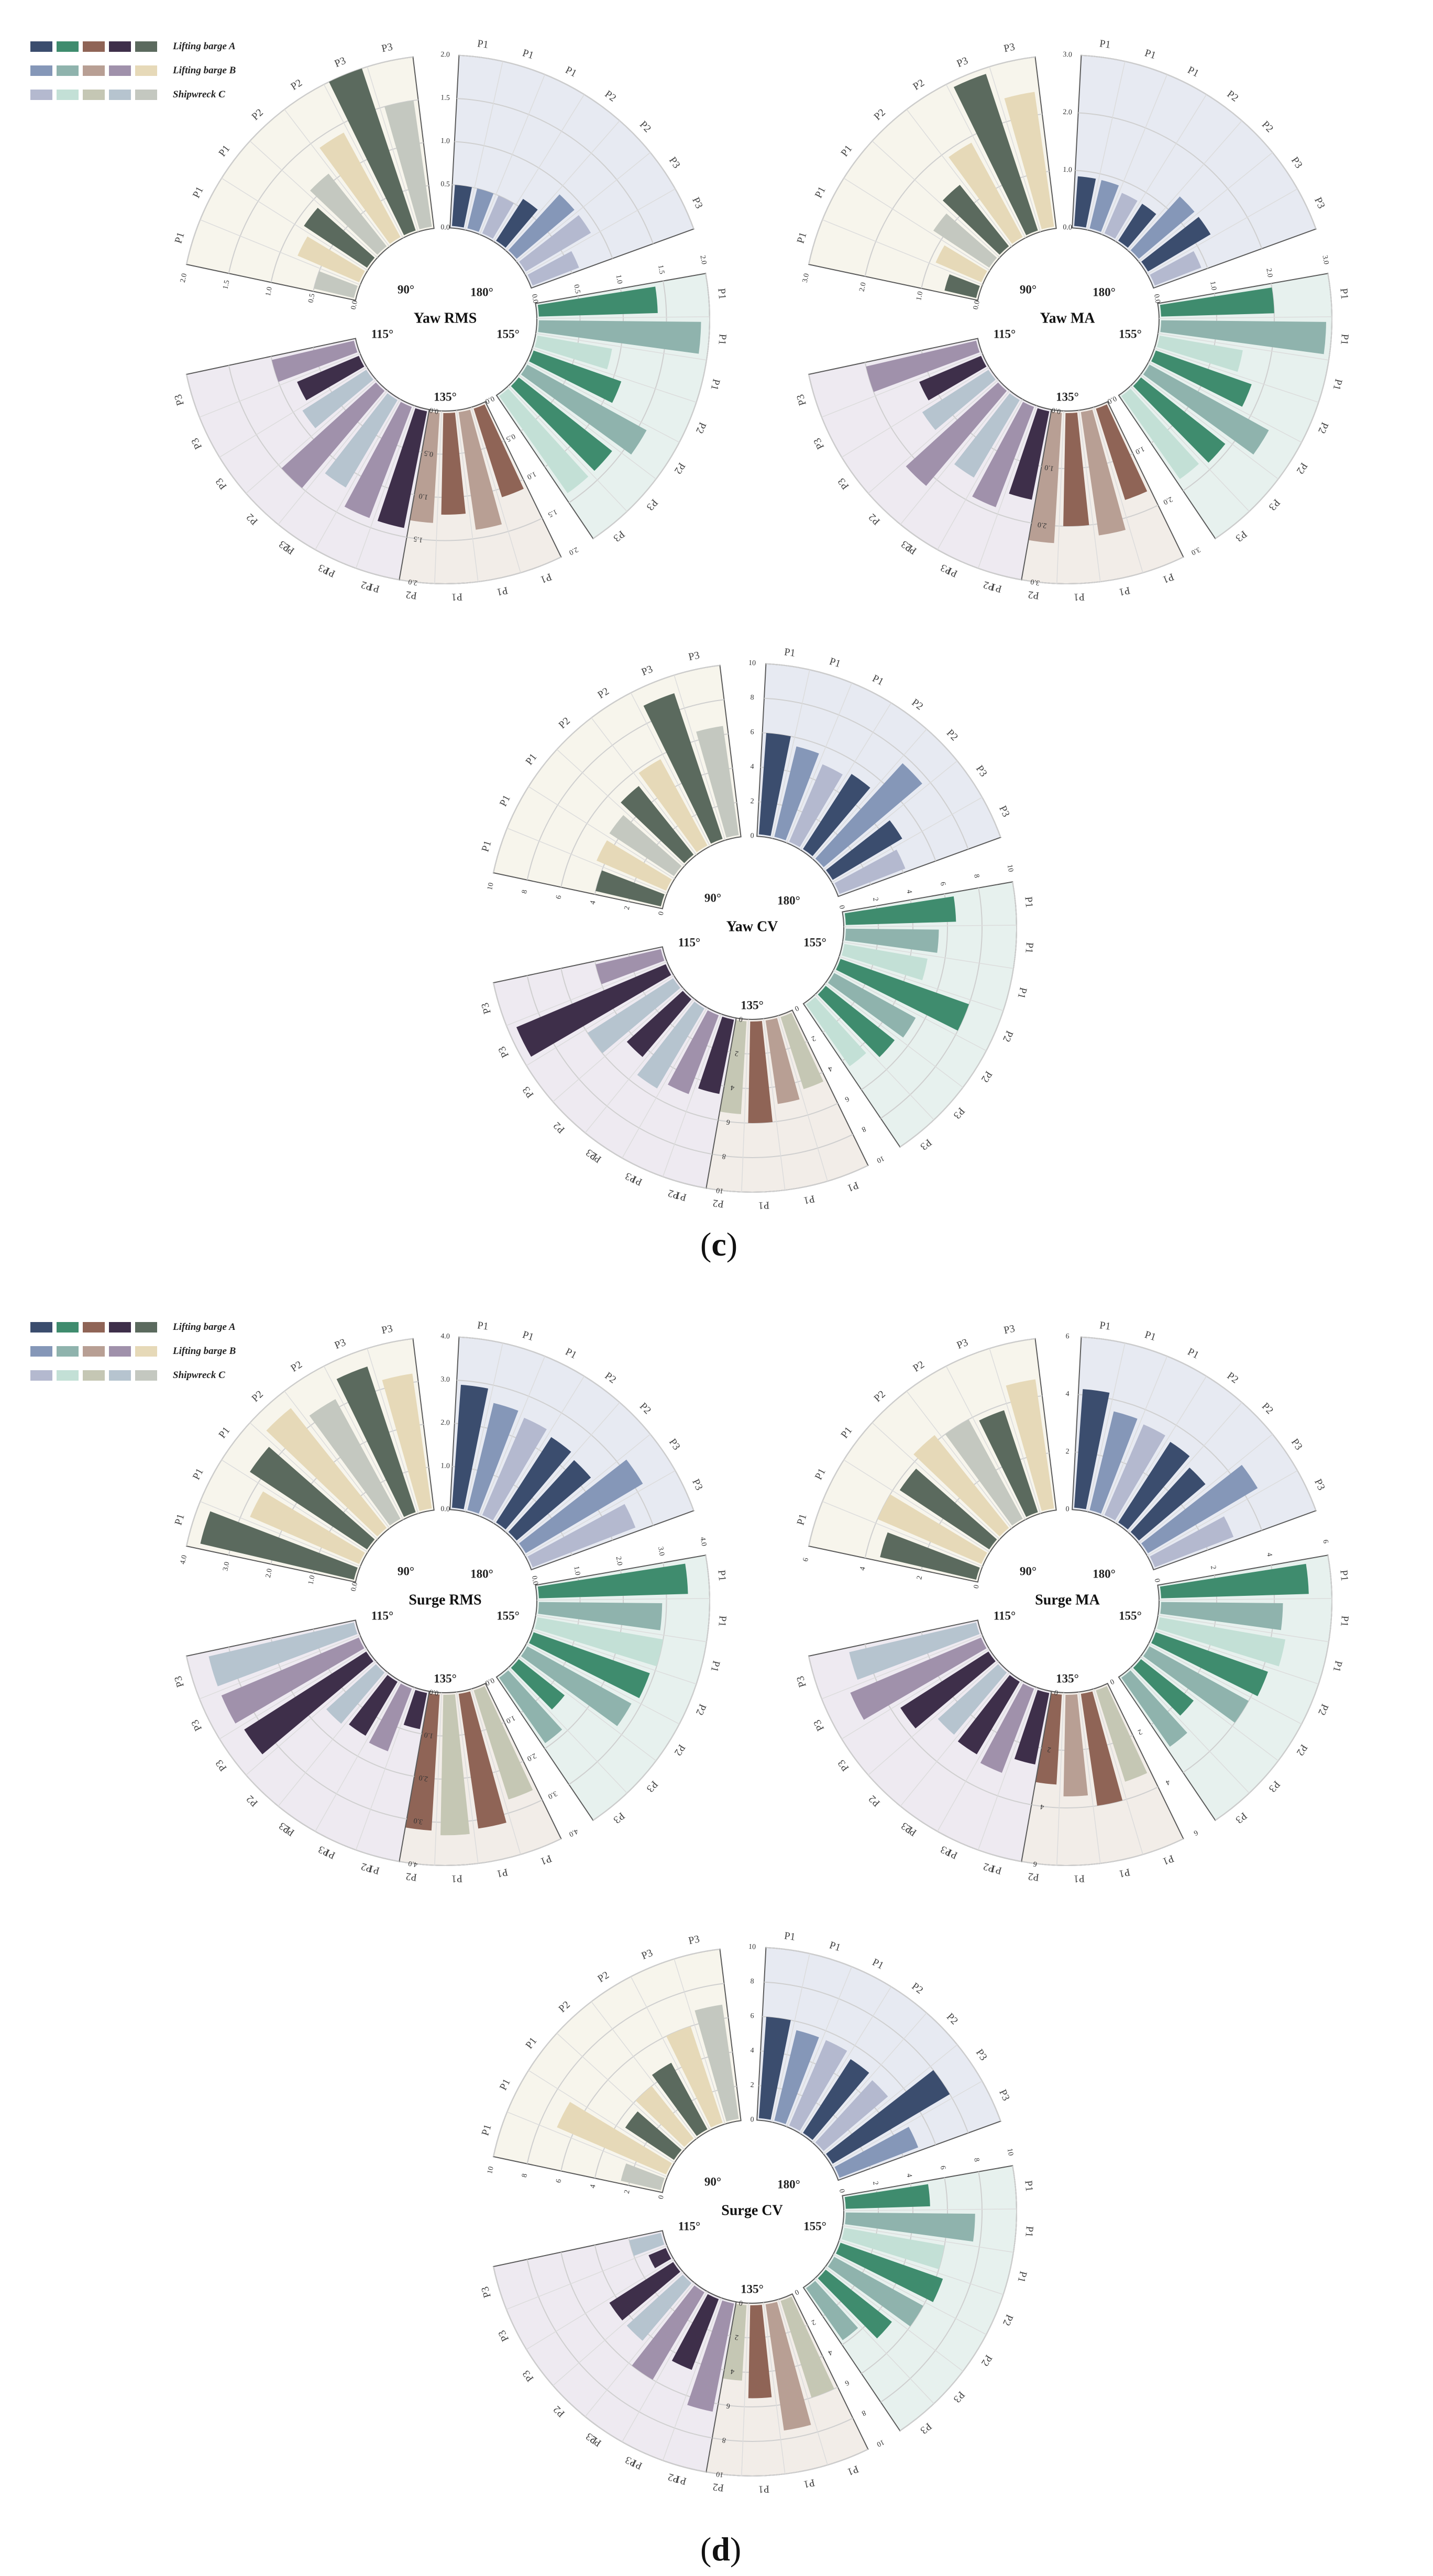  I want to click on panel-letter: d, so click(721, 2549).